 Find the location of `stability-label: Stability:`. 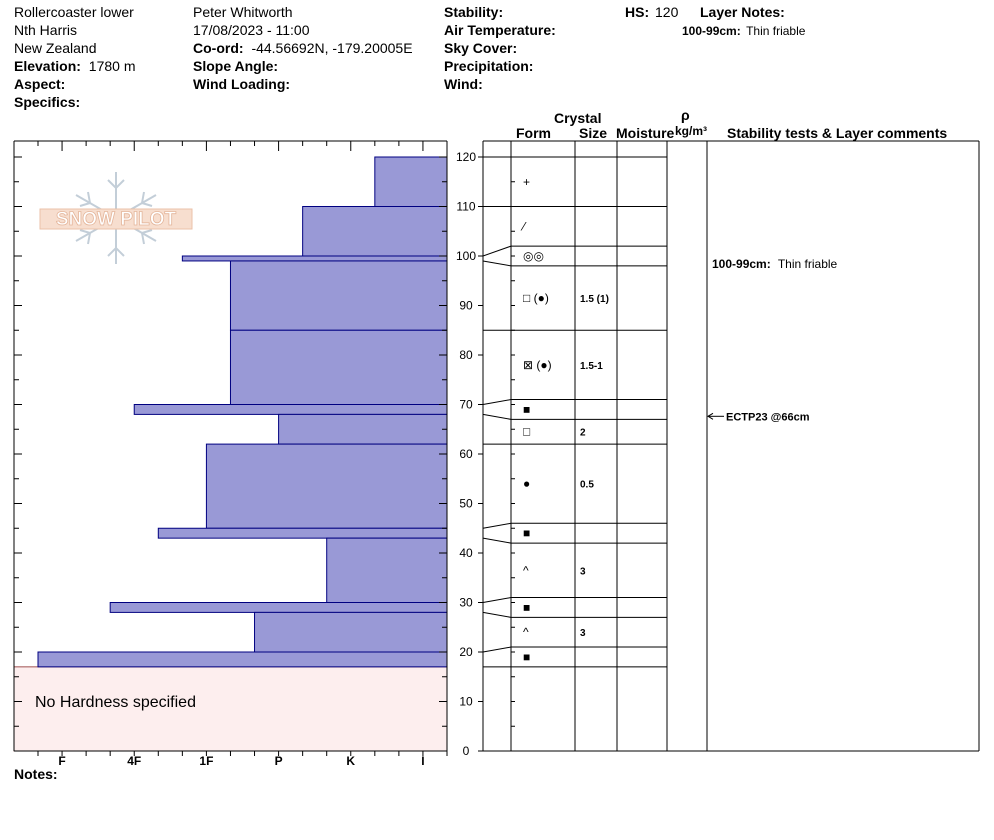

stability-label: Stability: is located at coordinates (474, 12).